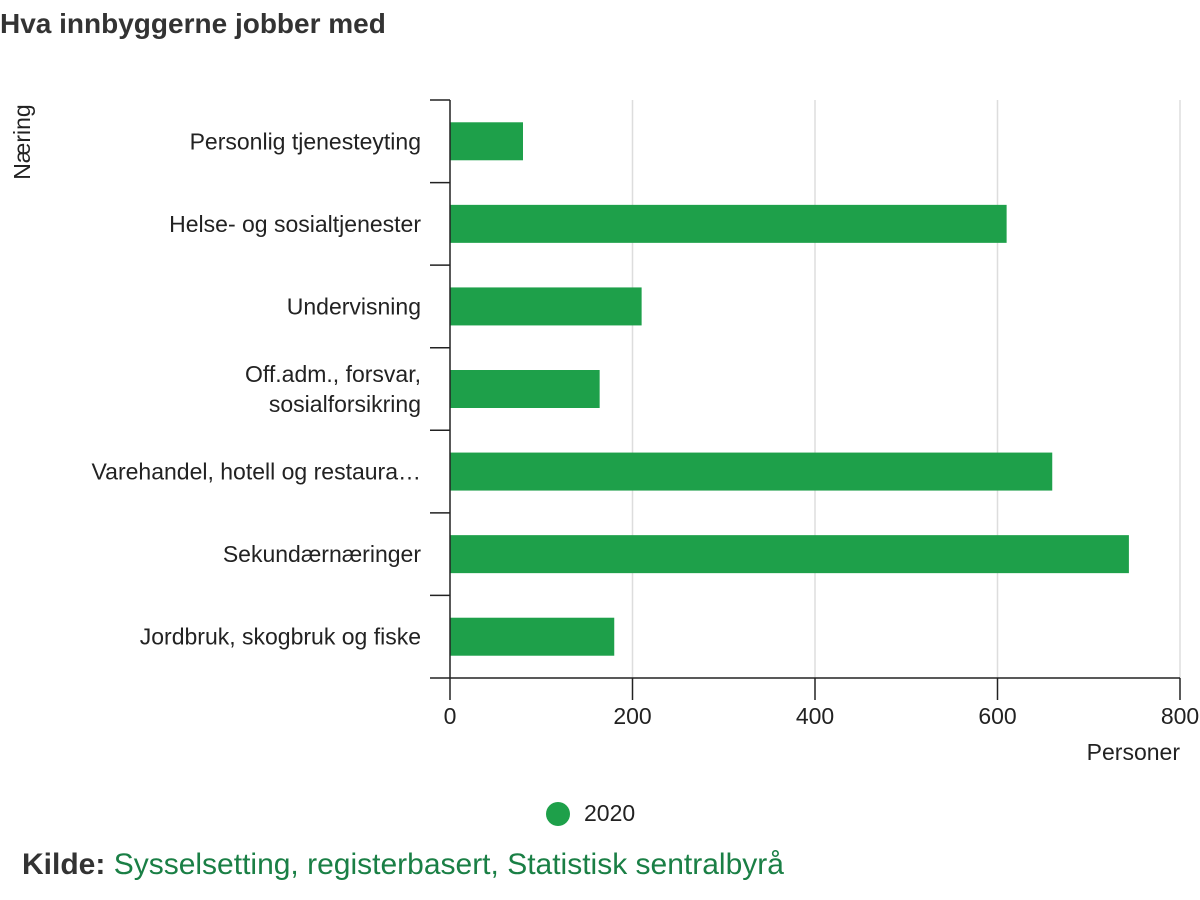 The height and width of the screenshot is (900, 1200). Describe the element at coordinates (305, 141) in the screenshot. I see `category-label: Personlig tjenesteyting` at that location.